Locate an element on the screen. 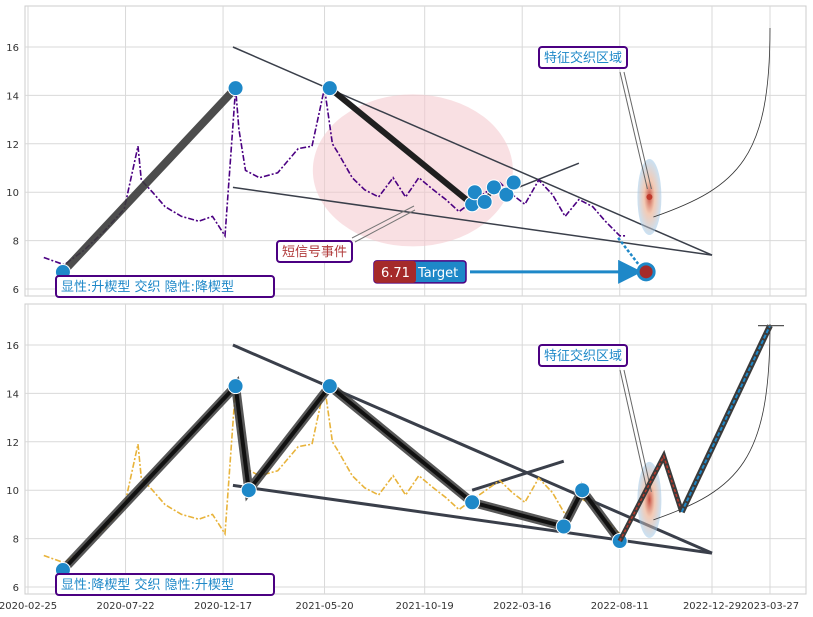 The image size is (813, 617). top-projection-arc is located at coordinates (712, 122).